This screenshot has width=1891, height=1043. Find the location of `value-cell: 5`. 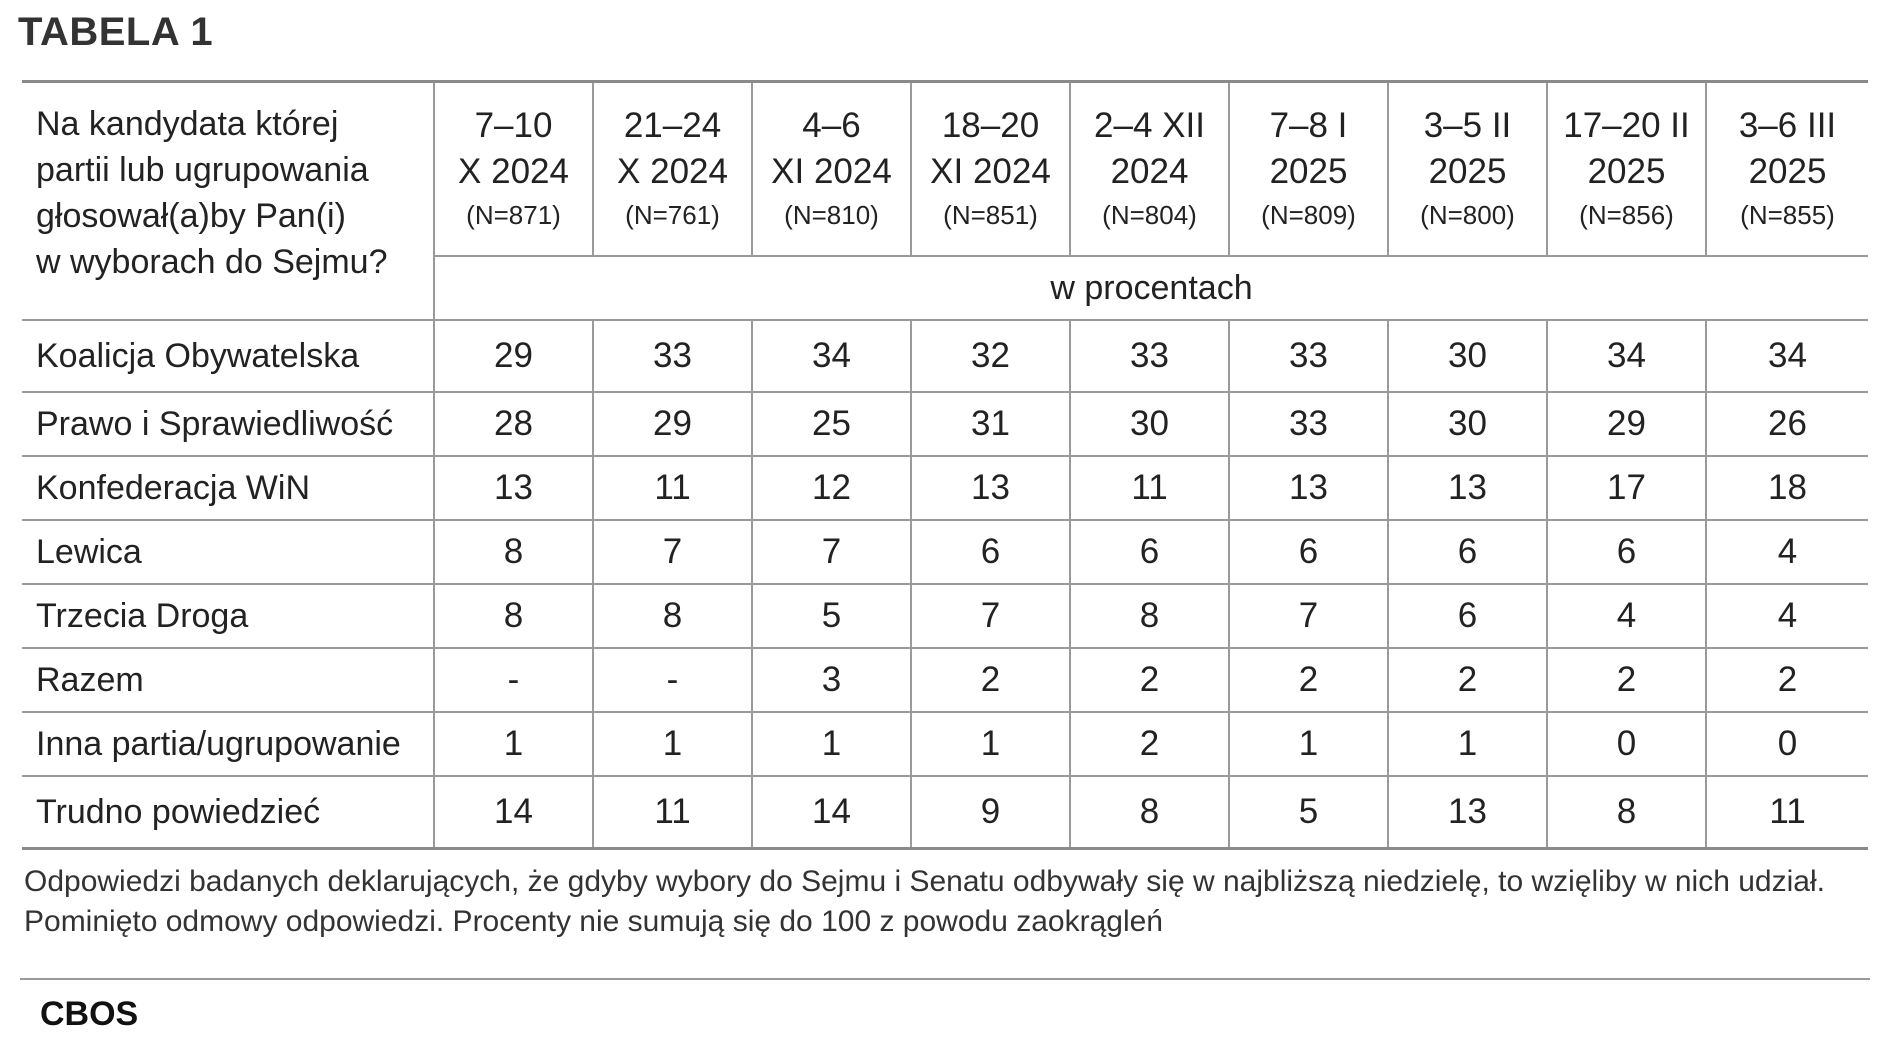

value-cell: 5 is located at coordinates (1308, 812).